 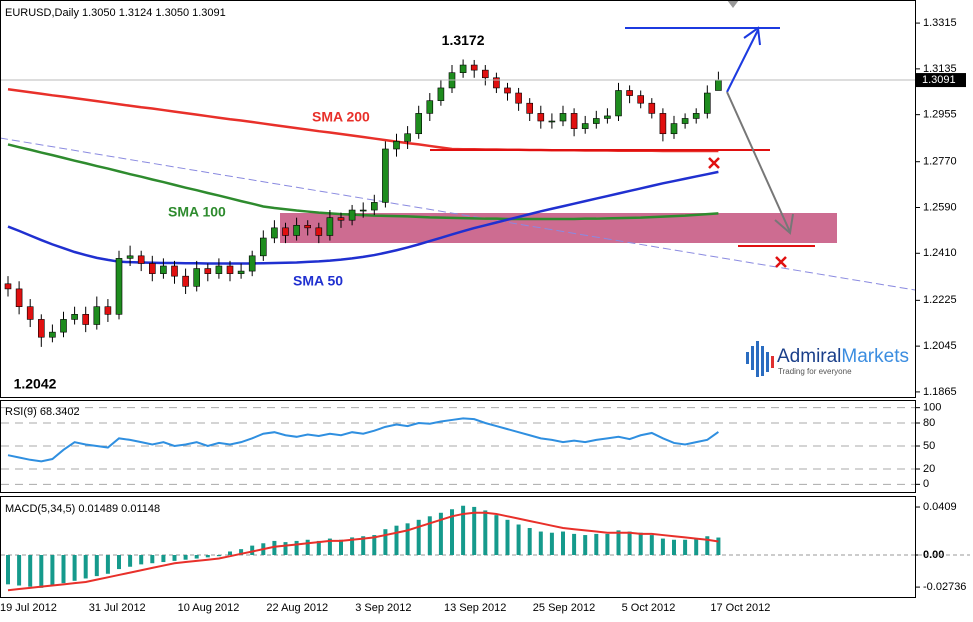 What do you see at coordinates (875, 356) in the screenshot?
I see `brand-name: Markets` at bounding box center [875, 356].